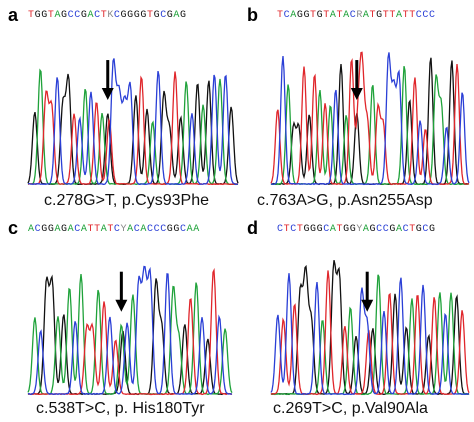 This screenshot has width=474, height=422. Describe the element at coordinates (13, 228) in the screenshot. I see `panel-letter: c` at that location.